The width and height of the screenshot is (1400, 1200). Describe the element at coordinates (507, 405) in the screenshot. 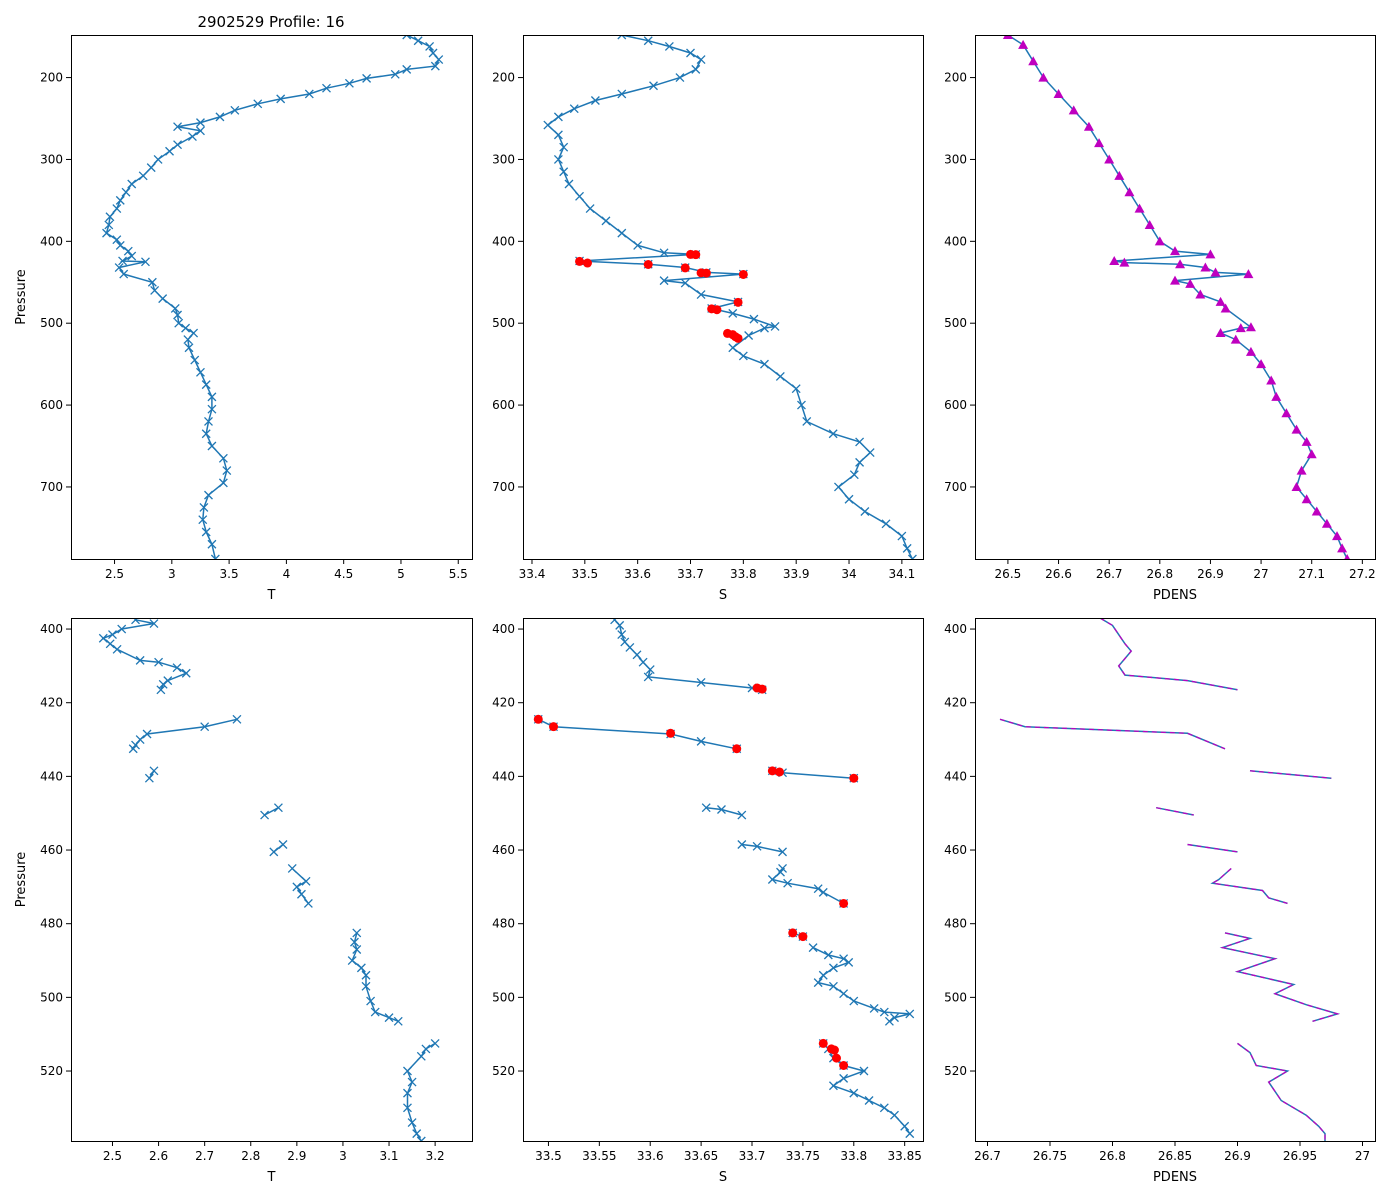

I see `y-tick: 600` at that location.